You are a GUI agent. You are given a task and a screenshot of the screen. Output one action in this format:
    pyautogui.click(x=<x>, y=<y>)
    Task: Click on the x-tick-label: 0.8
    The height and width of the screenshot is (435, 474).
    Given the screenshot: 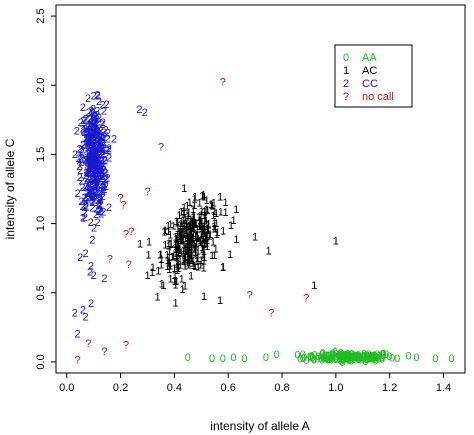 What is the action you would take?
    pyautogui.click(x=281, y=388)
    